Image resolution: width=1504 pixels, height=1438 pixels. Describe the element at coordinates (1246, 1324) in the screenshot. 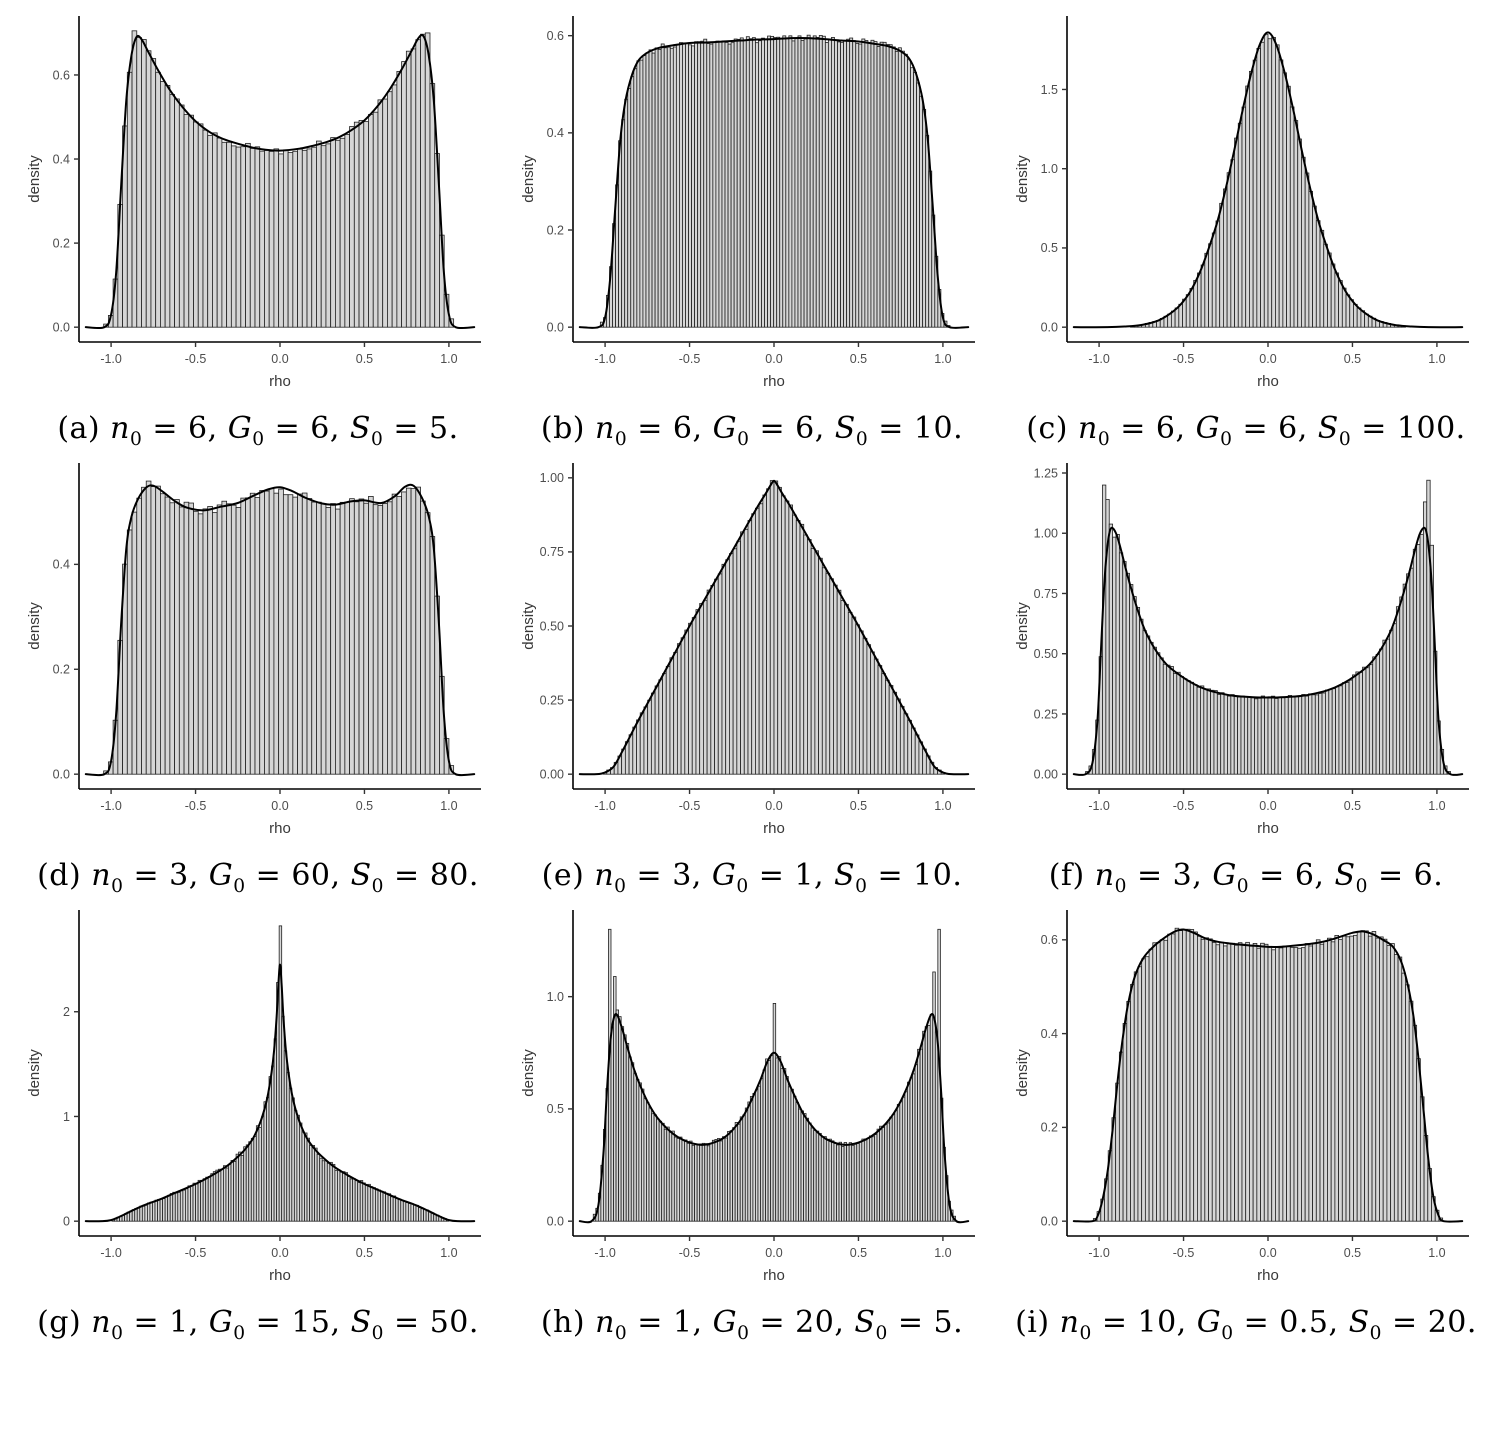

I see `caption-i: (i) n0 = 10, G0 = 0.5, S0 = 20.` at that location.